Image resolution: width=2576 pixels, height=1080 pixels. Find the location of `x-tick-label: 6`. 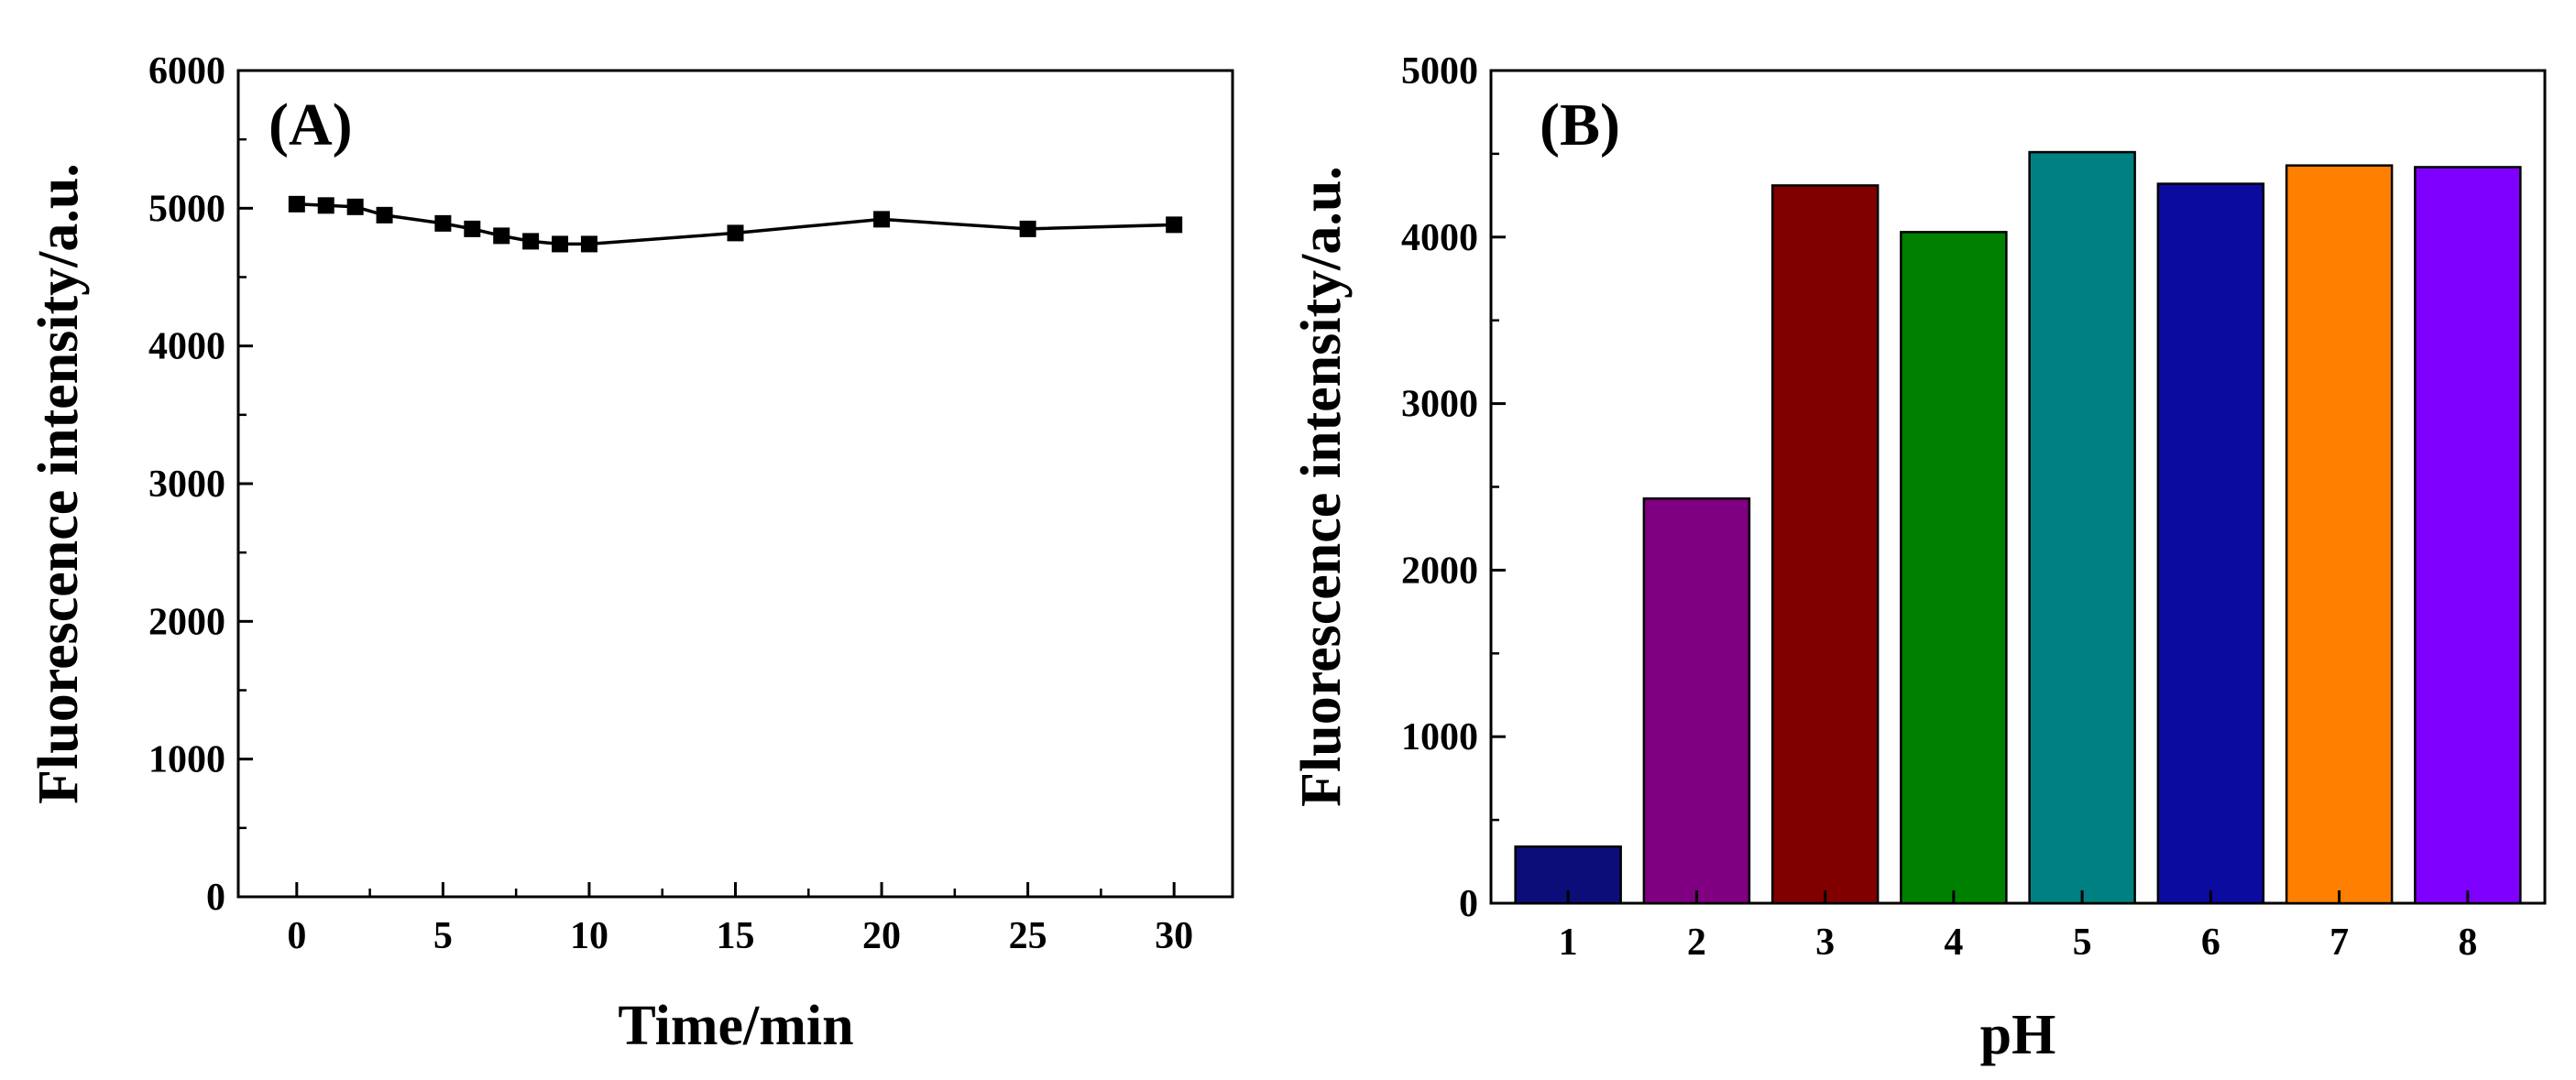

x-tick-label: 6 is located at coordinates (2210, 943).